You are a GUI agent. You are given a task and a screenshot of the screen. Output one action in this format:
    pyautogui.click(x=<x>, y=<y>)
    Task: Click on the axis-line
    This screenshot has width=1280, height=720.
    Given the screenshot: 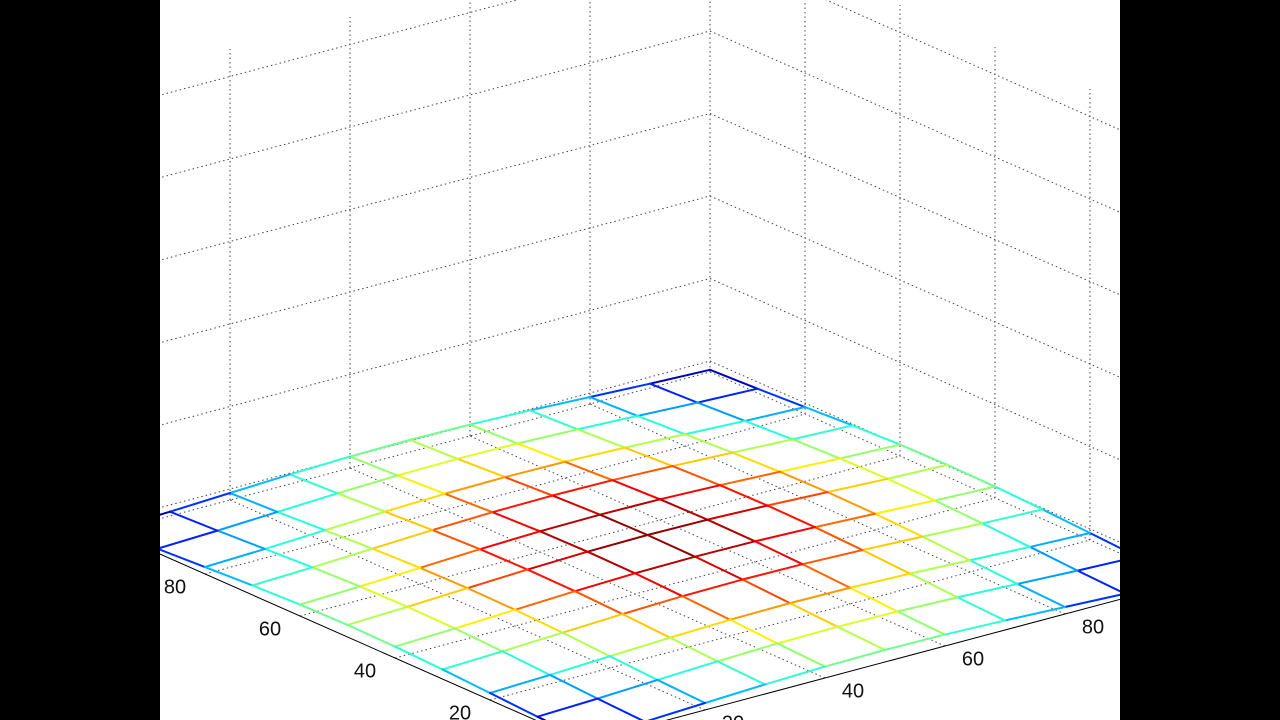 What is the action you would take?
    pyautogui.click(x=914, y=462)
    